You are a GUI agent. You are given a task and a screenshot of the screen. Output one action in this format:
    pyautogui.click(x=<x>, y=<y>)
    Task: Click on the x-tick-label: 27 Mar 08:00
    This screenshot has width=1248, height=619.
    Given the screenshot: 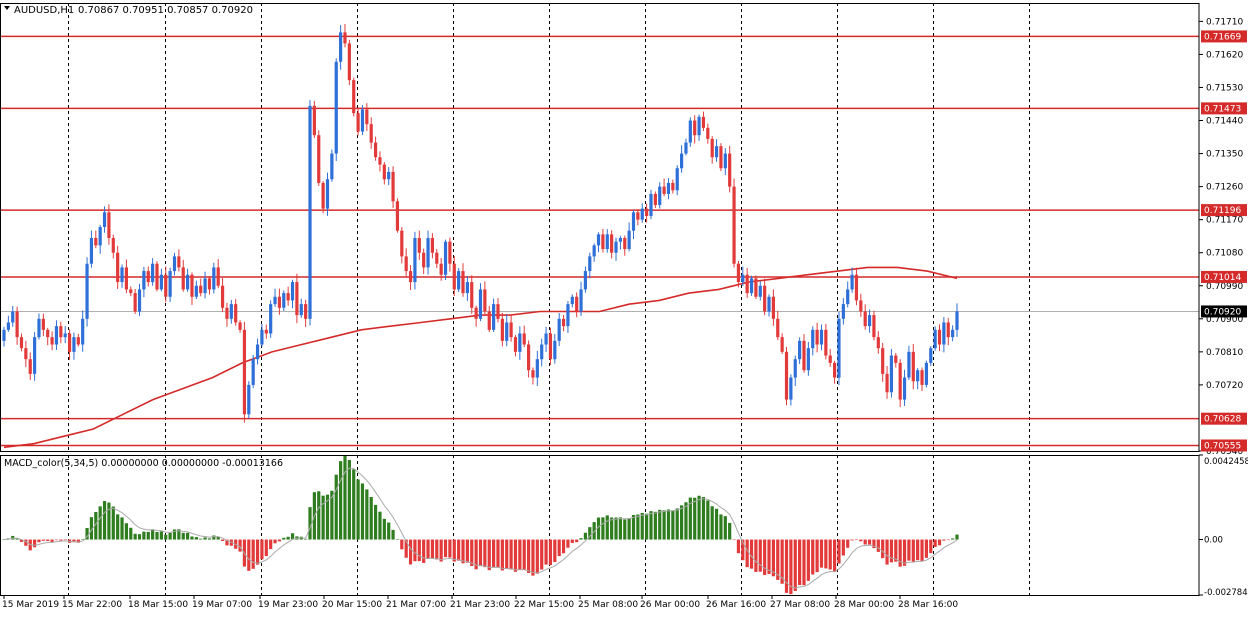 What is the action you would take?
    pyautogui.click(x=800, y=605)
    